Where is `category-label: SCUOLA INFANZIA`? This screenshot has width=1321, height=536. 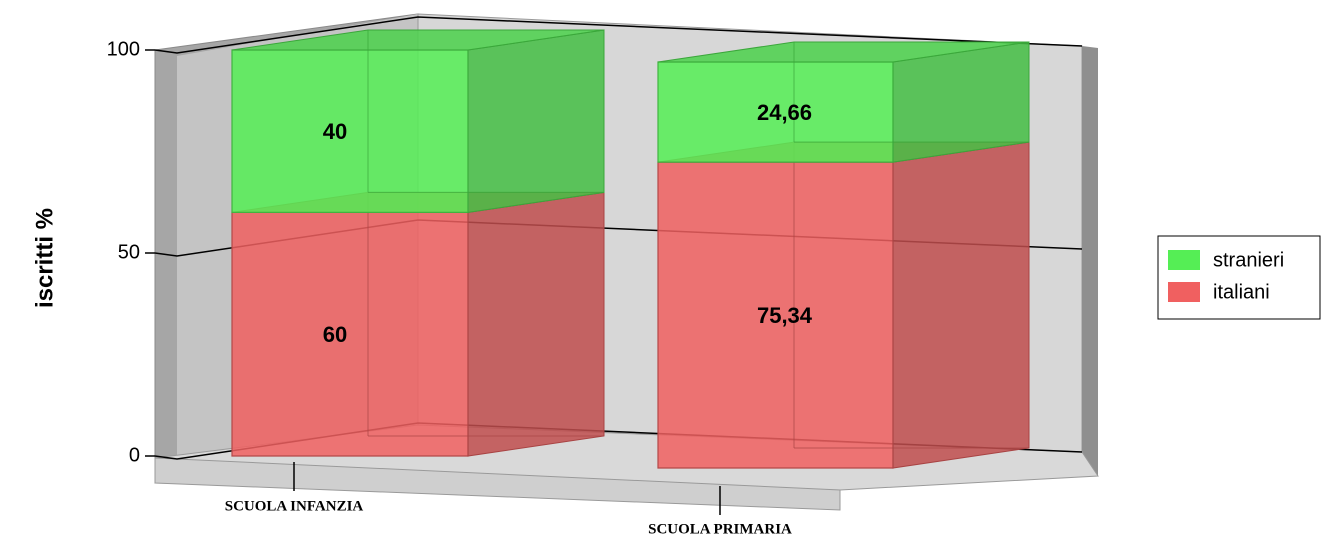
category-label: SCUOLA INFANZIA is located at coordinates (294, 506).